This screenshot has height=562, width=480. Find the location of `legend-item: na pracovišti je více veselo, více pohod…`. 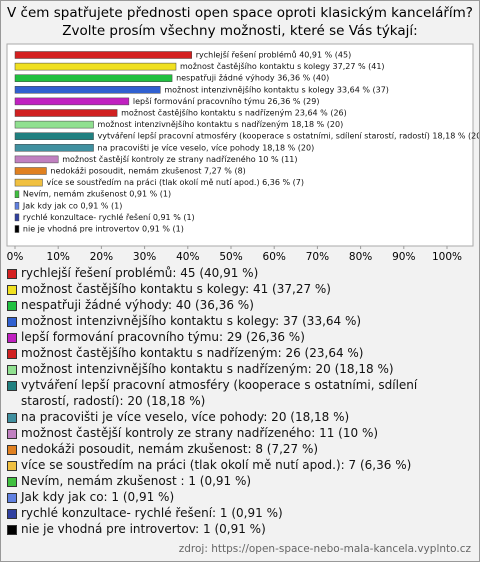

legend-item: na pracovišti je více veselo, více pohod… is located at coordinates (237, 417).